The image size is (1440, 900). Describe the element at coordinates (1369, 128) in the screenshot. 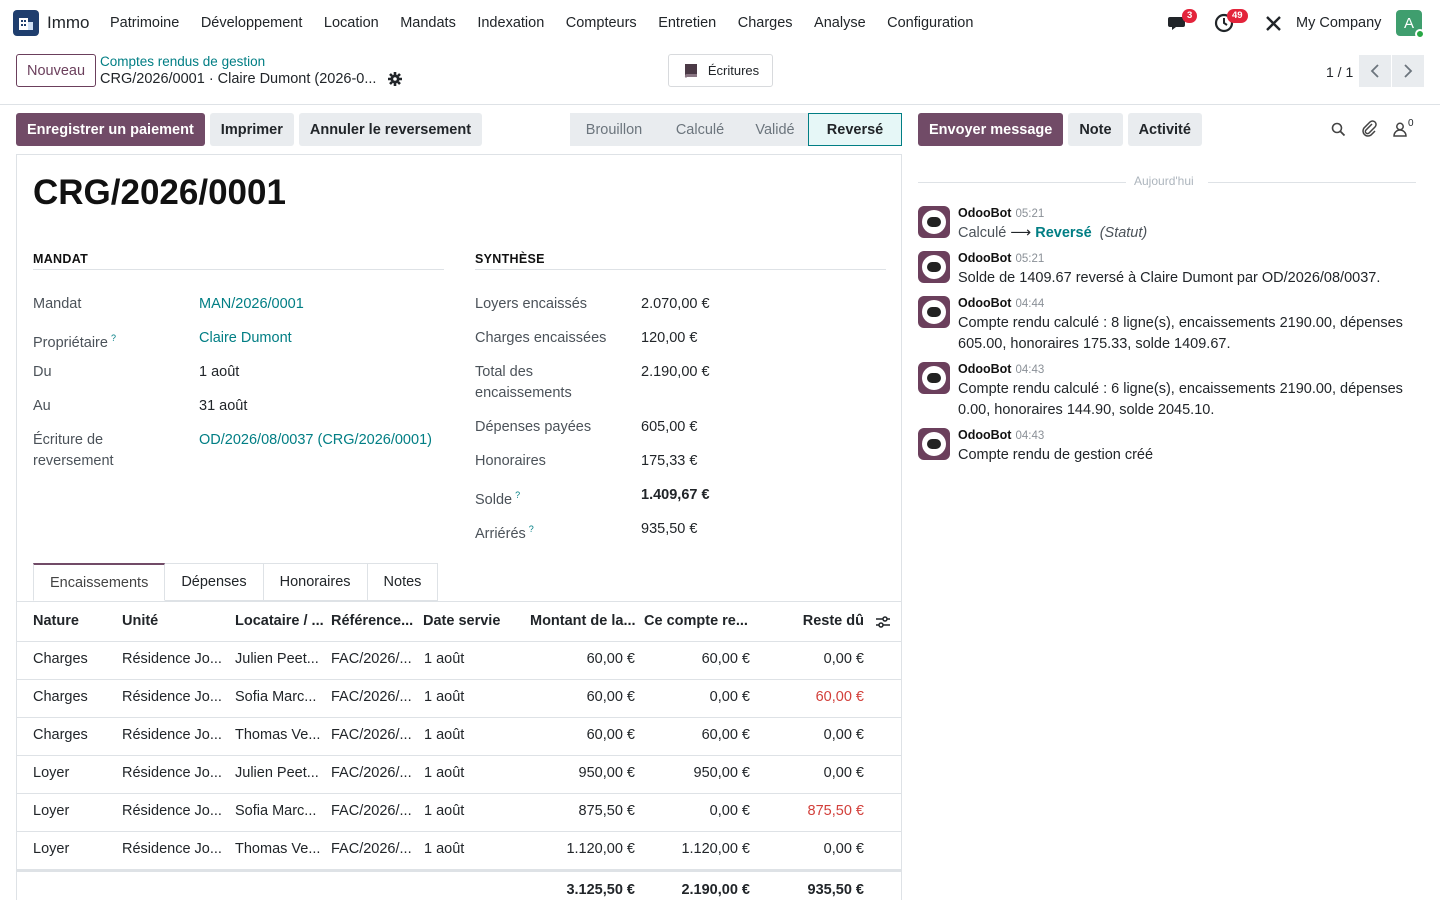

I see `paperclip-icon` at that location.